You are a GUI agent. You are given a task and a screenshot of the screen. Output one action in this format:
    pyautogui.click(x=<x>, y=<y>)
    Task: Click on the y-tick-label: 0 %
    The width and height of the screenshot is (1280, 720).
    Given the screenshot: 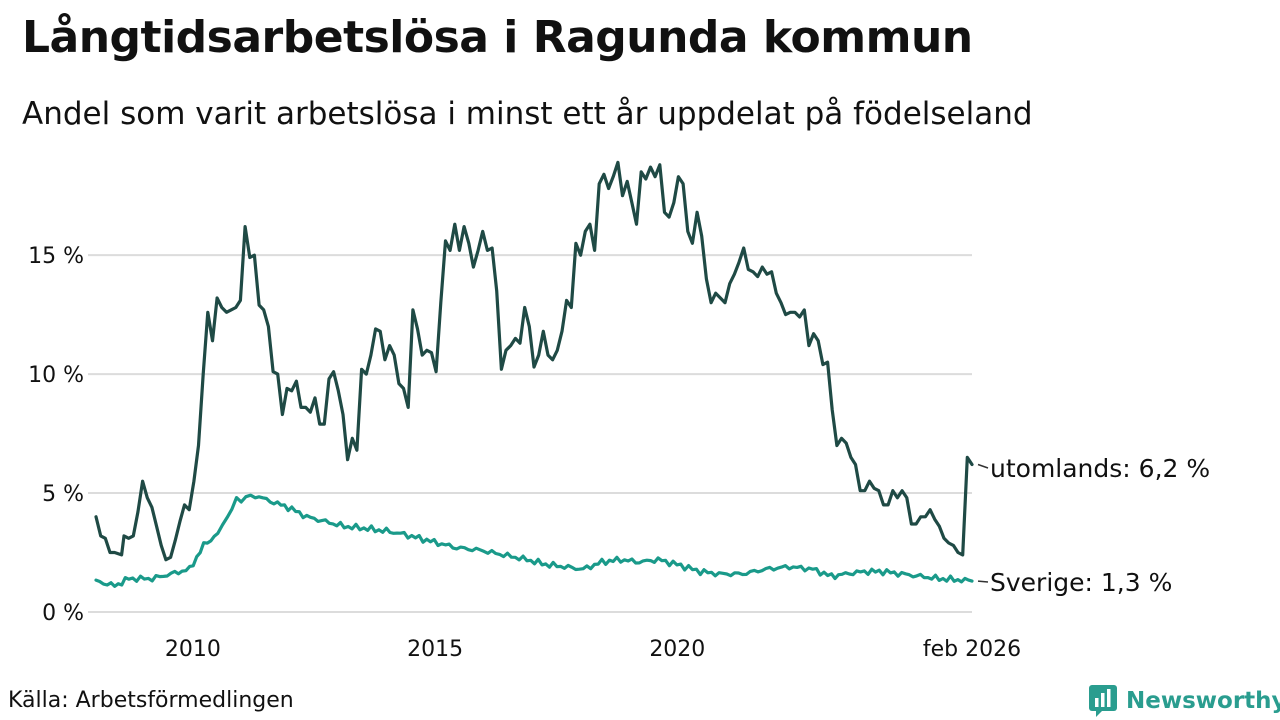 What is the action you would take?
    pyautogui.click(x=63, y=613)
    